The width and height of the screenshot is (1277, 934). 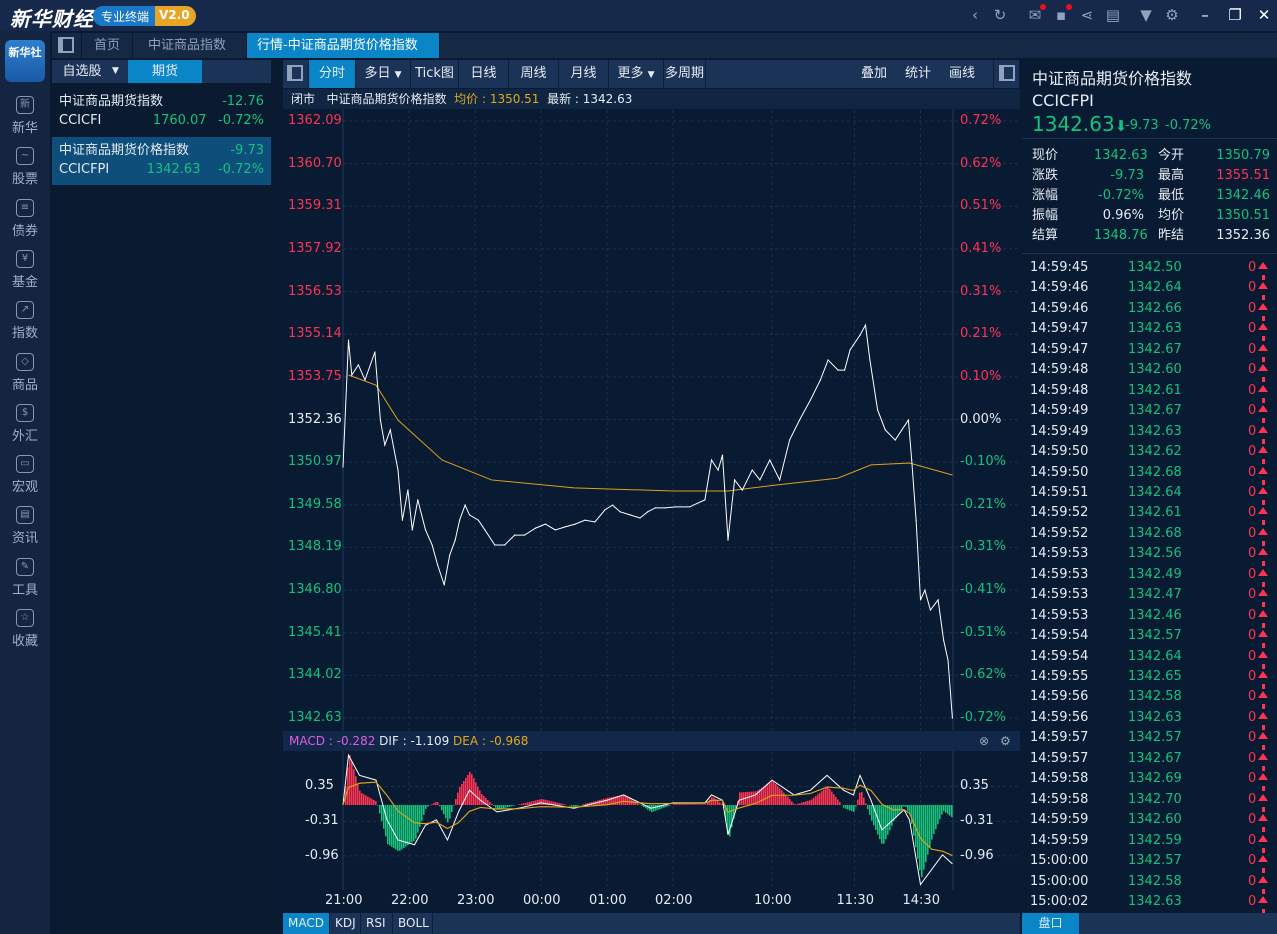 I want to click on nav-item-4: ↗ 指数, so click(x=25, y=325).